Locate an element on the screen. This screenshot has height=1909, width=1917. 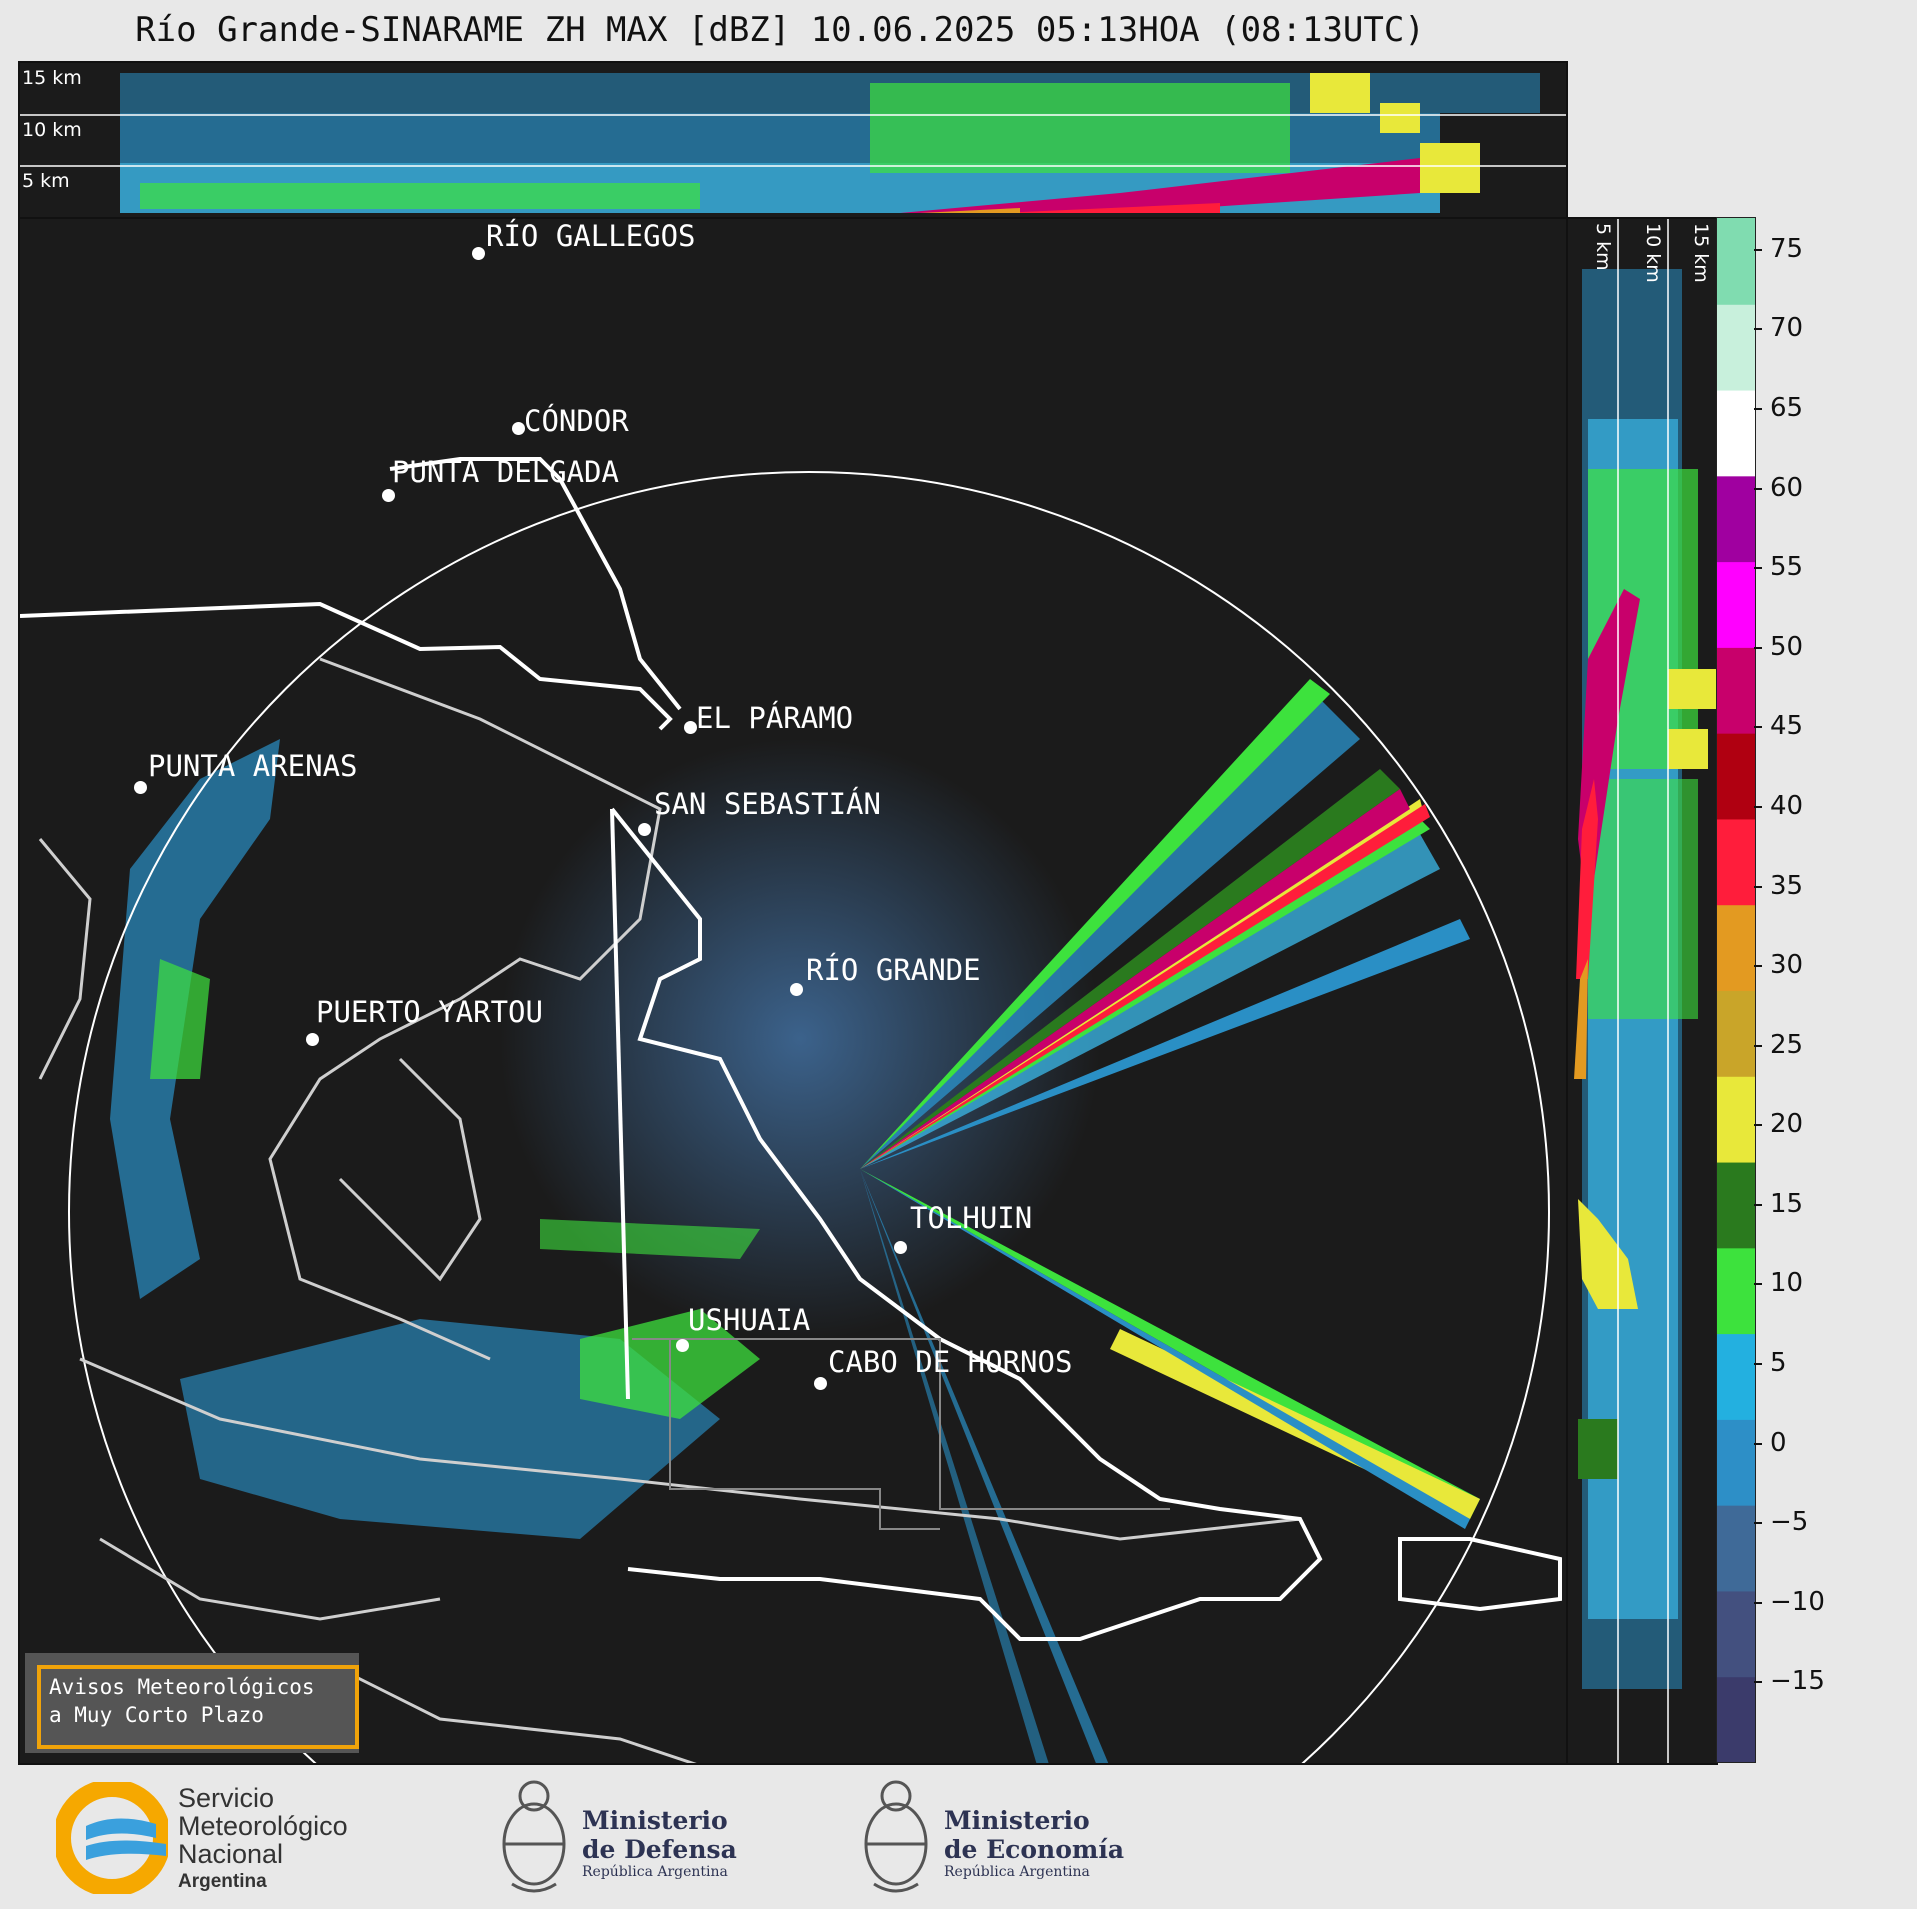
city-condor: CÓNDOR is located at coordinates (570, 421).